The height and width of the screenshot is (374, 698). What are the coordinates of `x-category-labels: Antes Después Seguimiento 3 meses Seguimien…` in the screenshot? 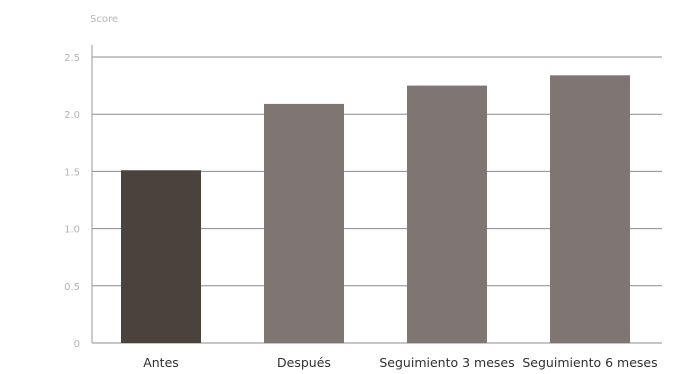 It's located at (400, 362).